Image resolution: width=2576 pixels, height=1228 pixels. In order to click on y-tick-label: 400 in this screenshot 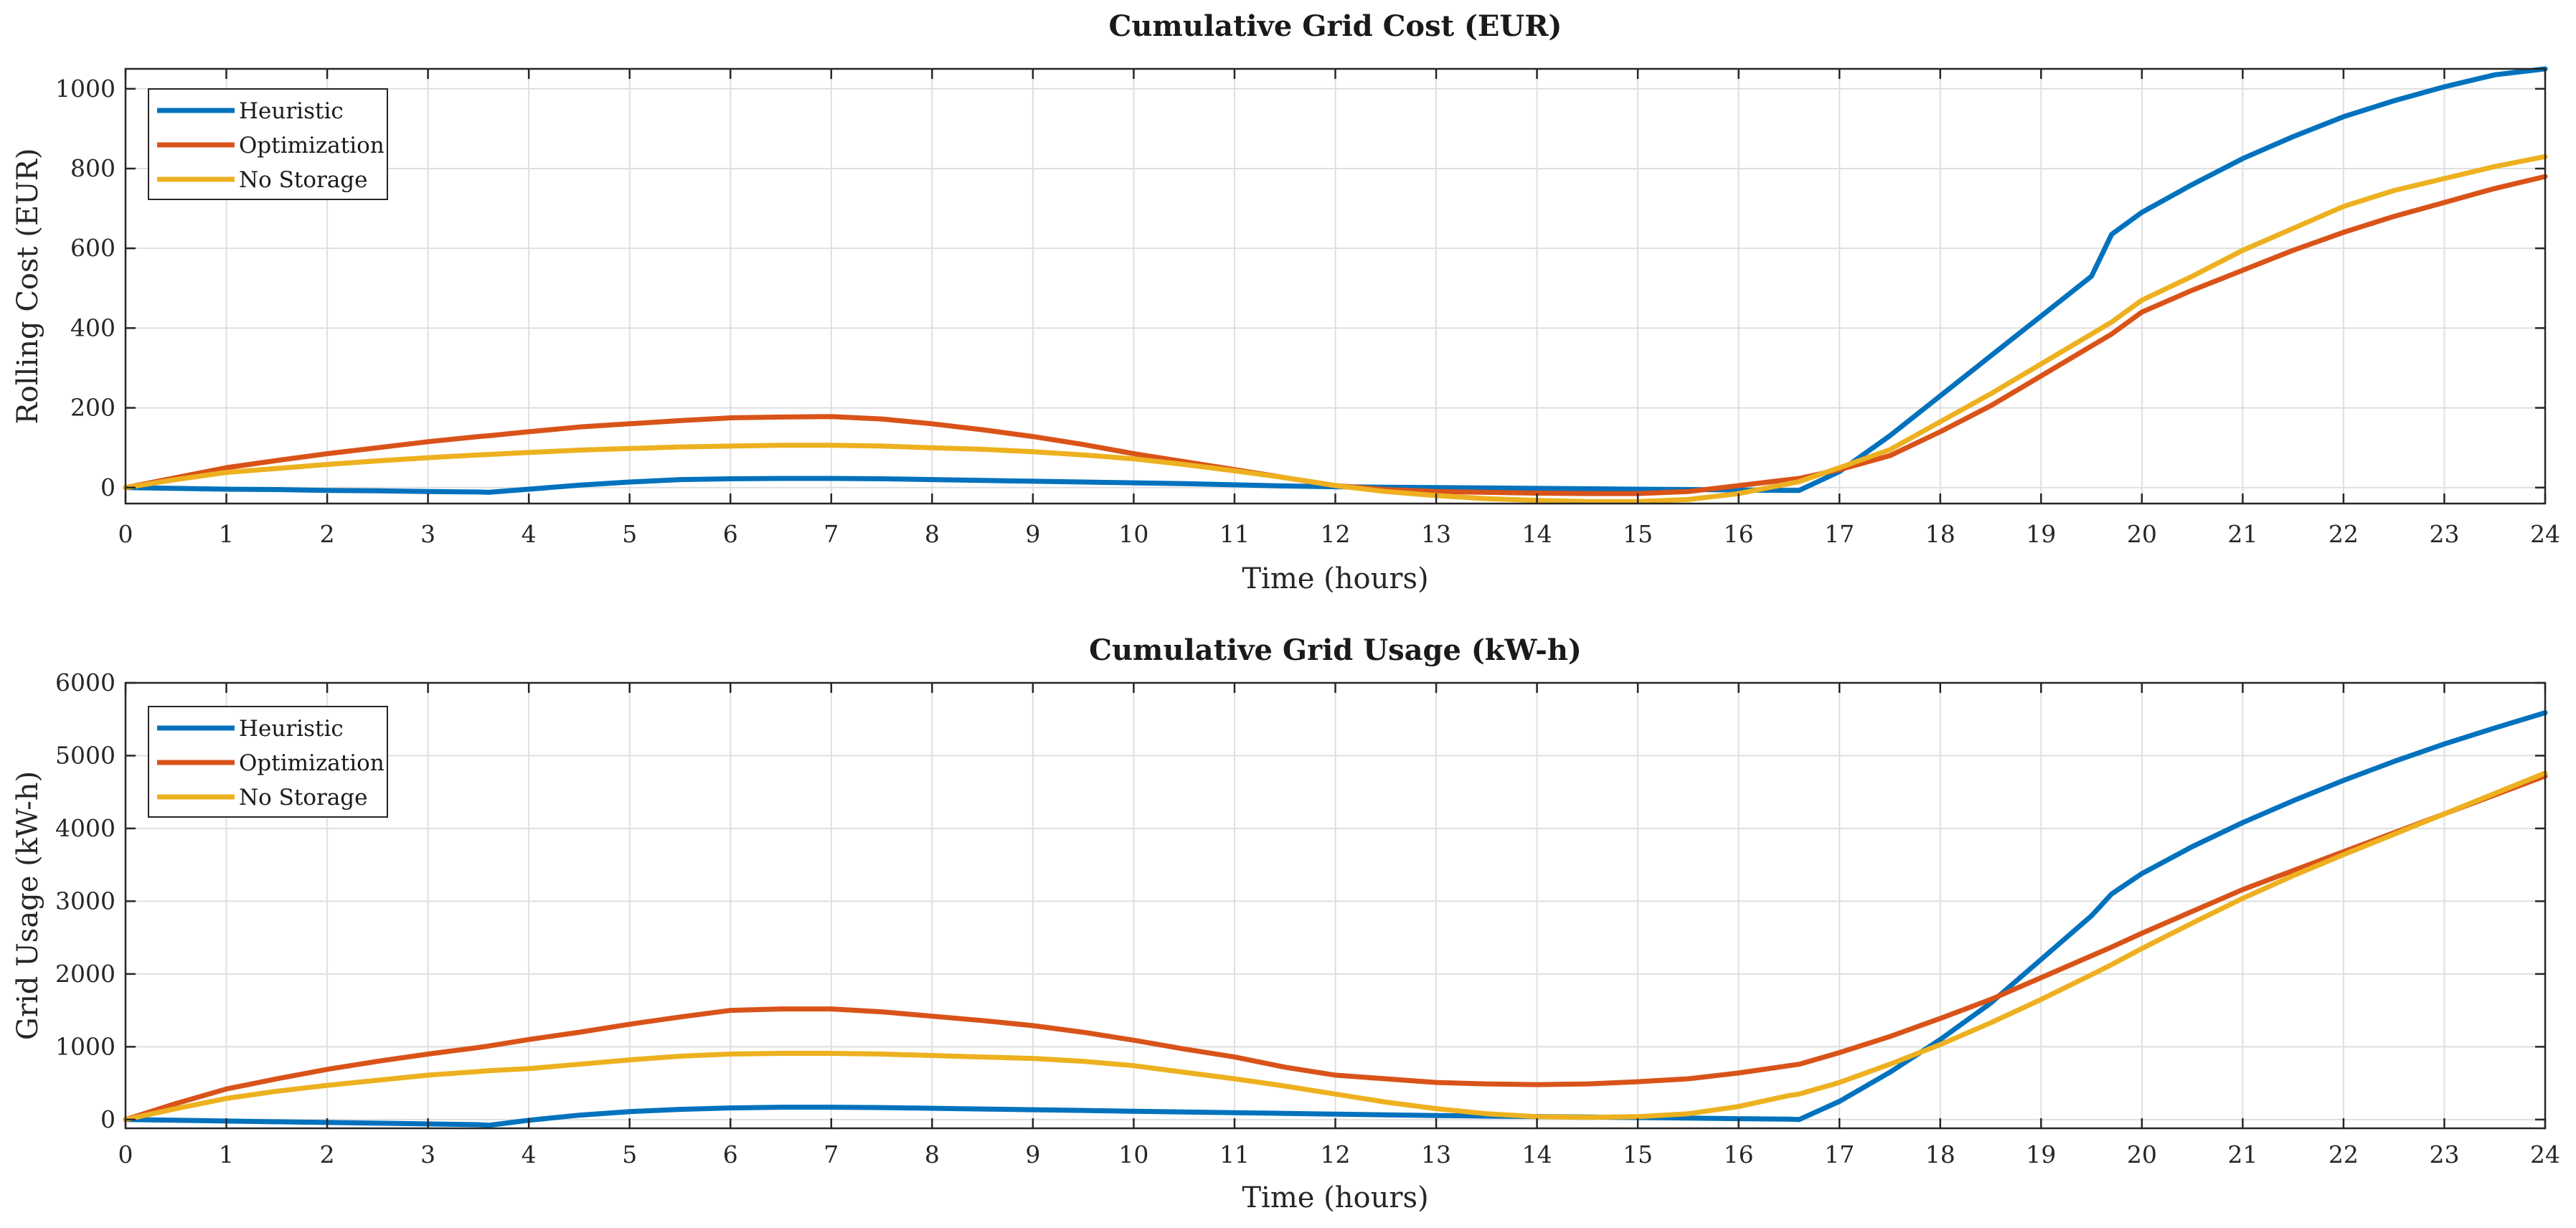, I will do `click(92, 327)`.